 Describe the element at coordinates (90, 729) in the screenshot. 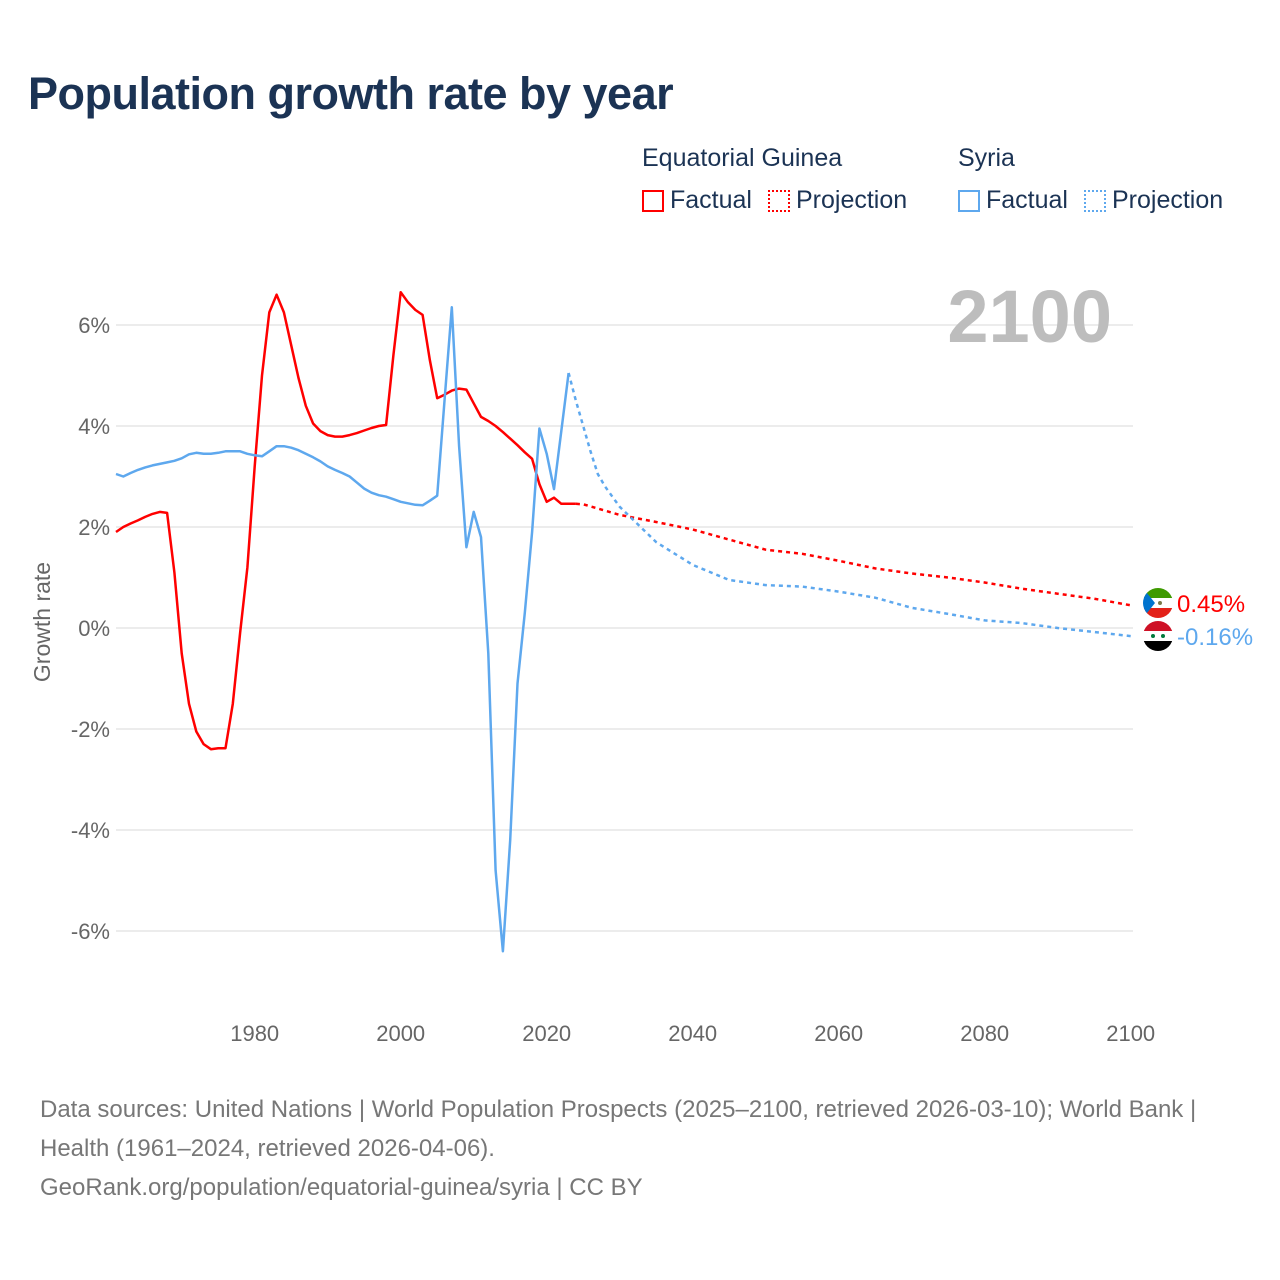

I see `y-tick-label: -2%` at that location.